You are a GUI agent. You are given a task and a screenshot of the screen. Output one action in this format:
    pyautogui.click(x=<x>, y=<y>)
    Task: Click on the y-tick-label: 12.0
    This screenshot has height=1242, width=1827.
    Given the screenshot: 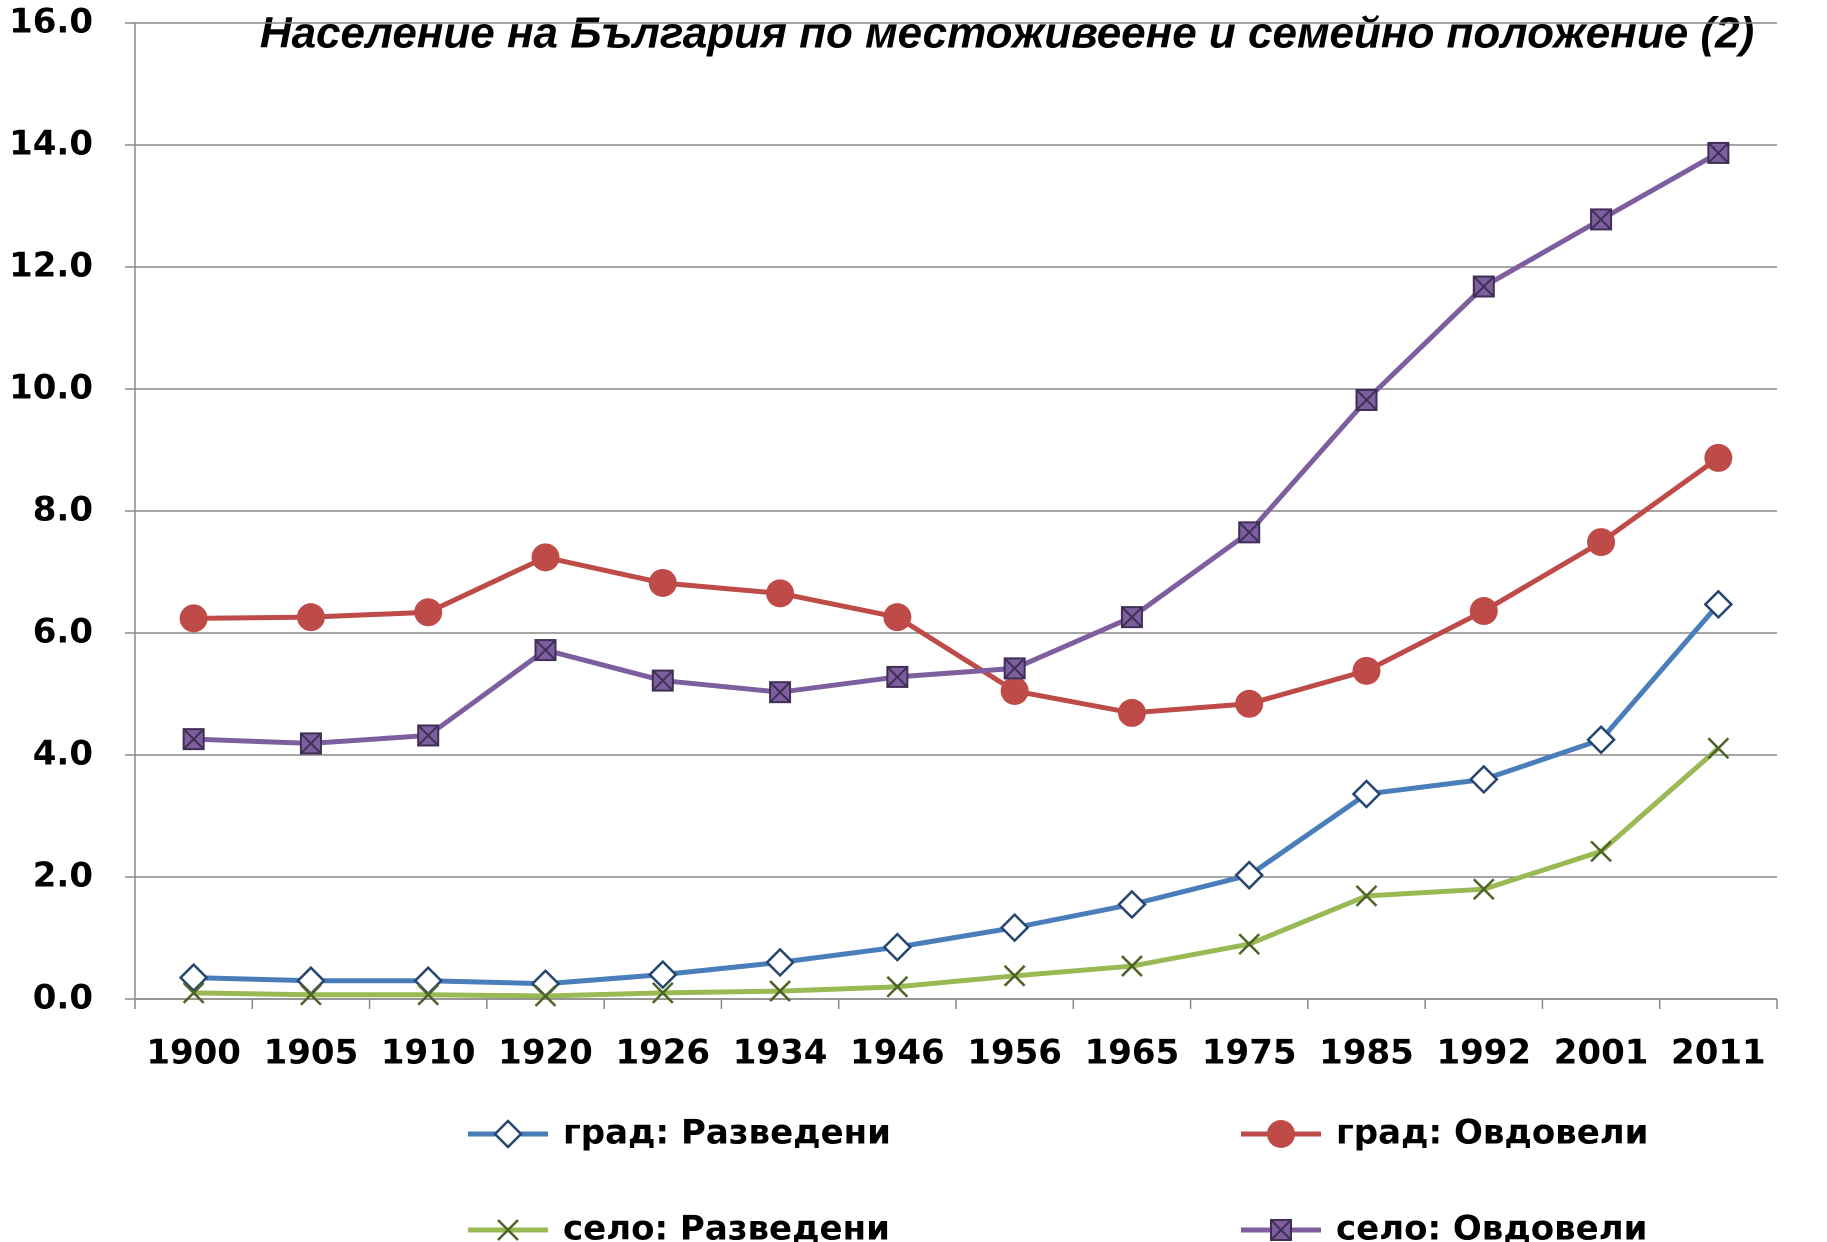 What is the action you would take?
    pyautogui.click(x=51, y=266)
    